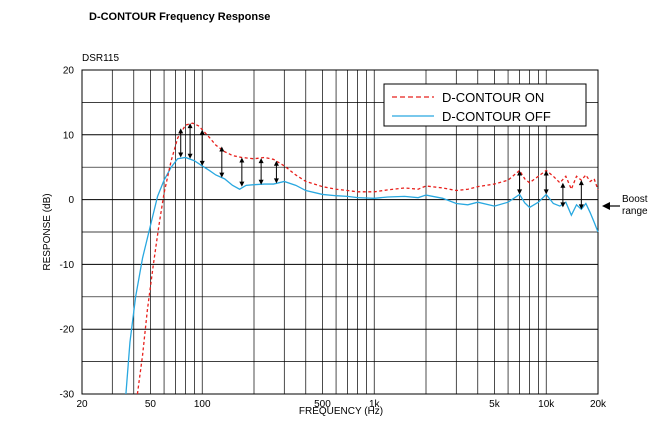  I want to click on y-ticks: 20 10 0 -10 -20 -30, so click(67, 233).